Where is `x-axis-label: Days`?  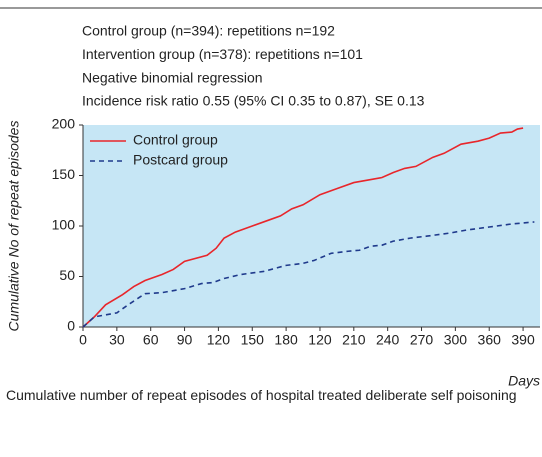
x-axis-label: Days is located at coordinates (524, 381).